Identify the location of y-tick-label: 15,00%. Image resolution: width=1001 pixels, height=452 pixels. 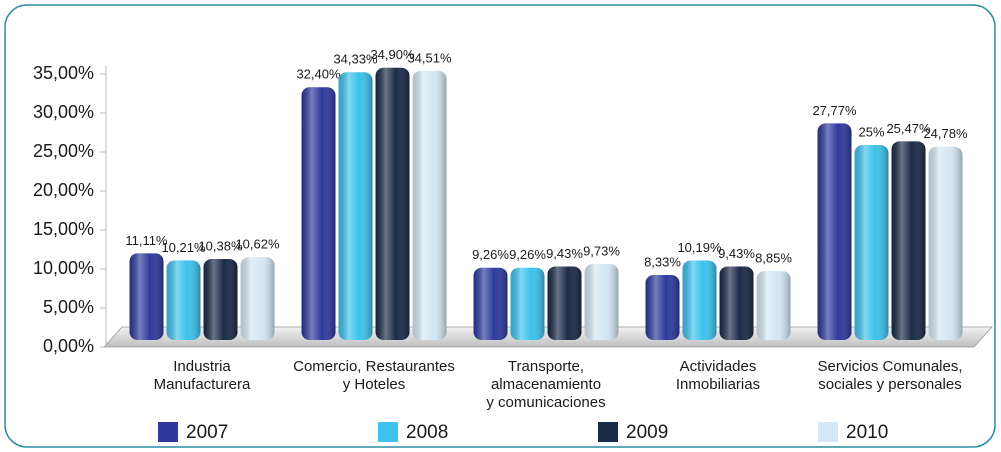
(63, 229).